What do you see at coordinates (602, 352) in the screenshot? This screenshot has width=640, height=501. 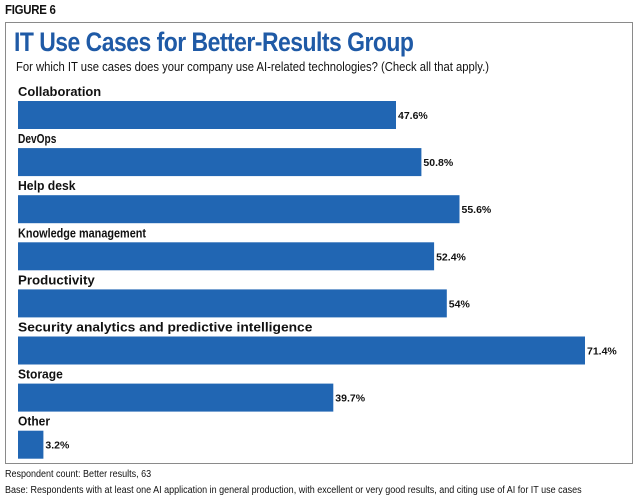 I see `value-label-security-analytics-and-predictive-intelligence: 71.4%` at bounding box center [602, 352].